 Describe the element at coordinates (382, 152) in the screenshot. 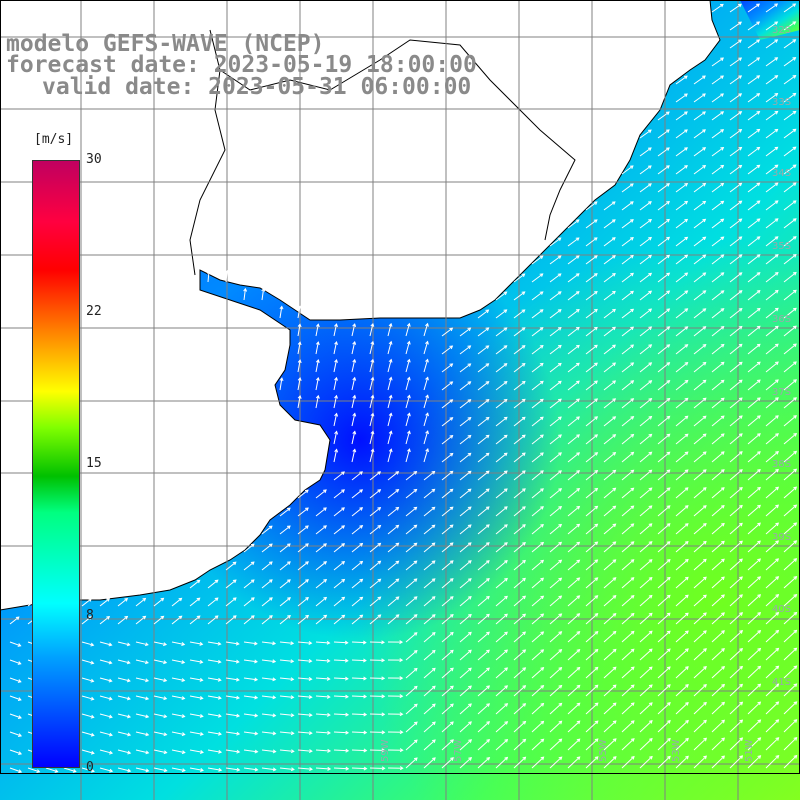

I see `border-lines` at that location.